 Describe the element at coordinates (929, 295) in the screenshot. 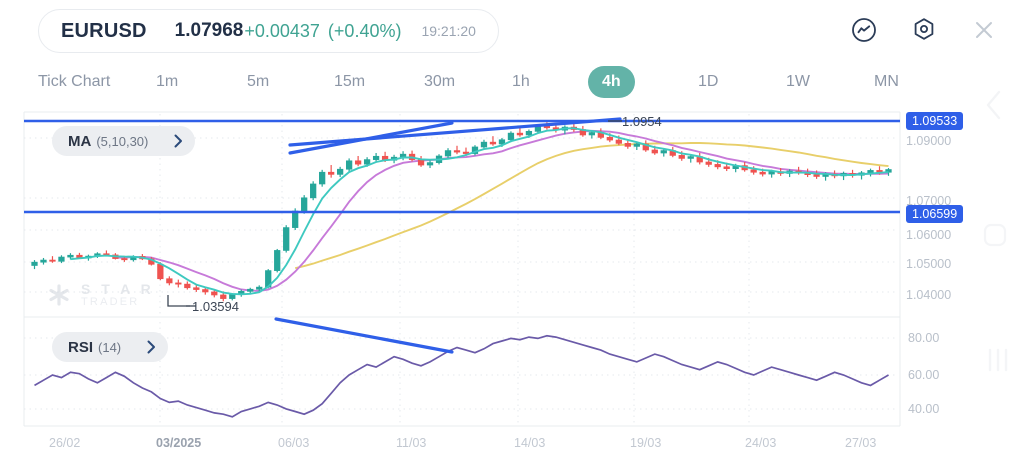

I see `price-axis-label: 1.04000` at that location.